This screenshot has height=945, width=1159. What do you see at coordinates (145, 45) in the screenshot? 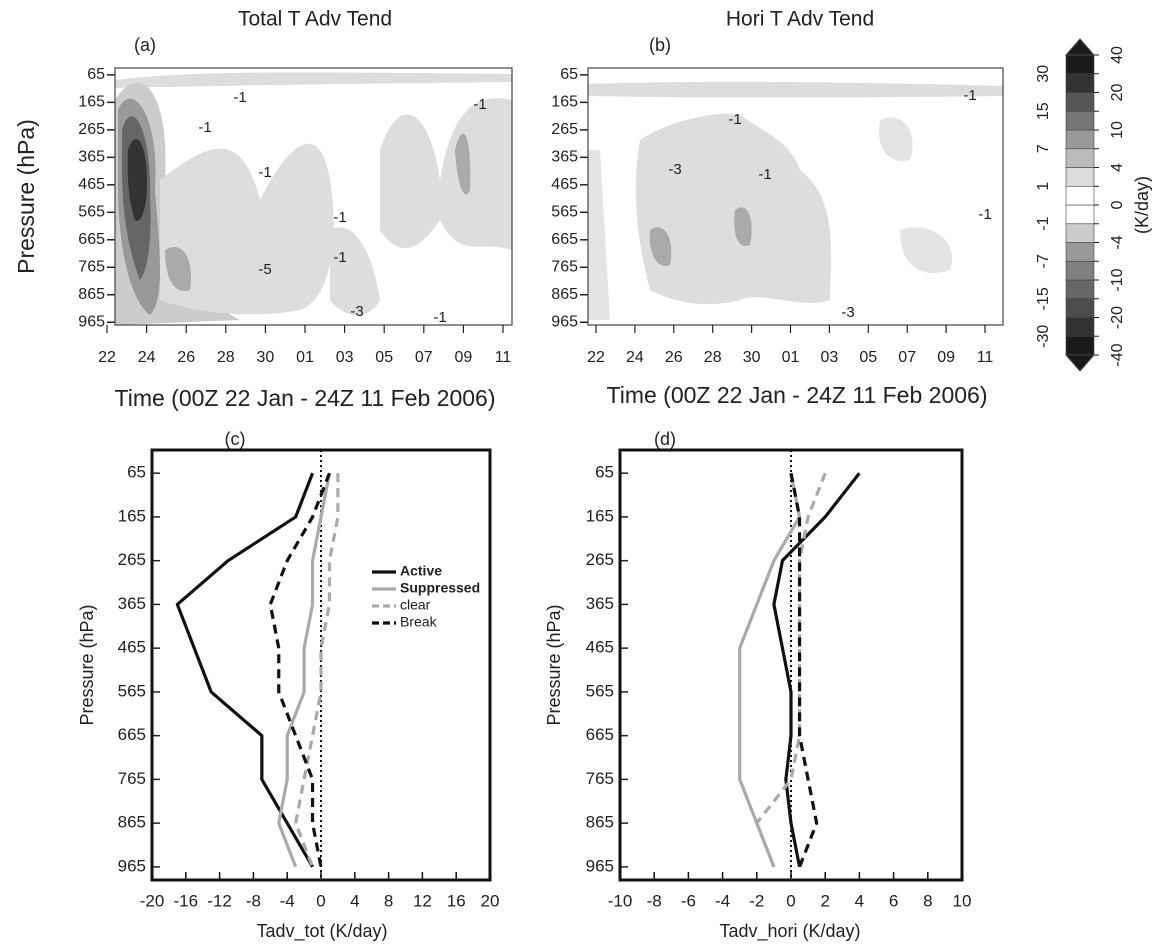
I see `panel-label: (a)` at bounding box center [145, 45].